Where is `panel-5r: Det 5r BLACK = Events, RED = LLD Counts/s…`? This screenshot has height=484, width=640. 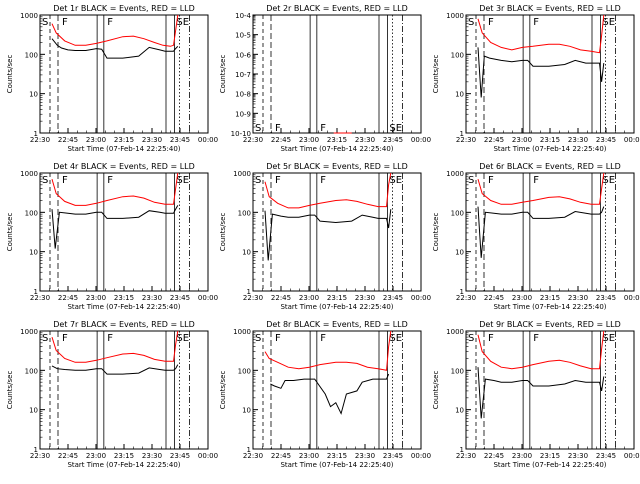
panel-5r: Det 5r BLACK = Events, RED = LLD Counts/s… is located at coordinates (325, 236).